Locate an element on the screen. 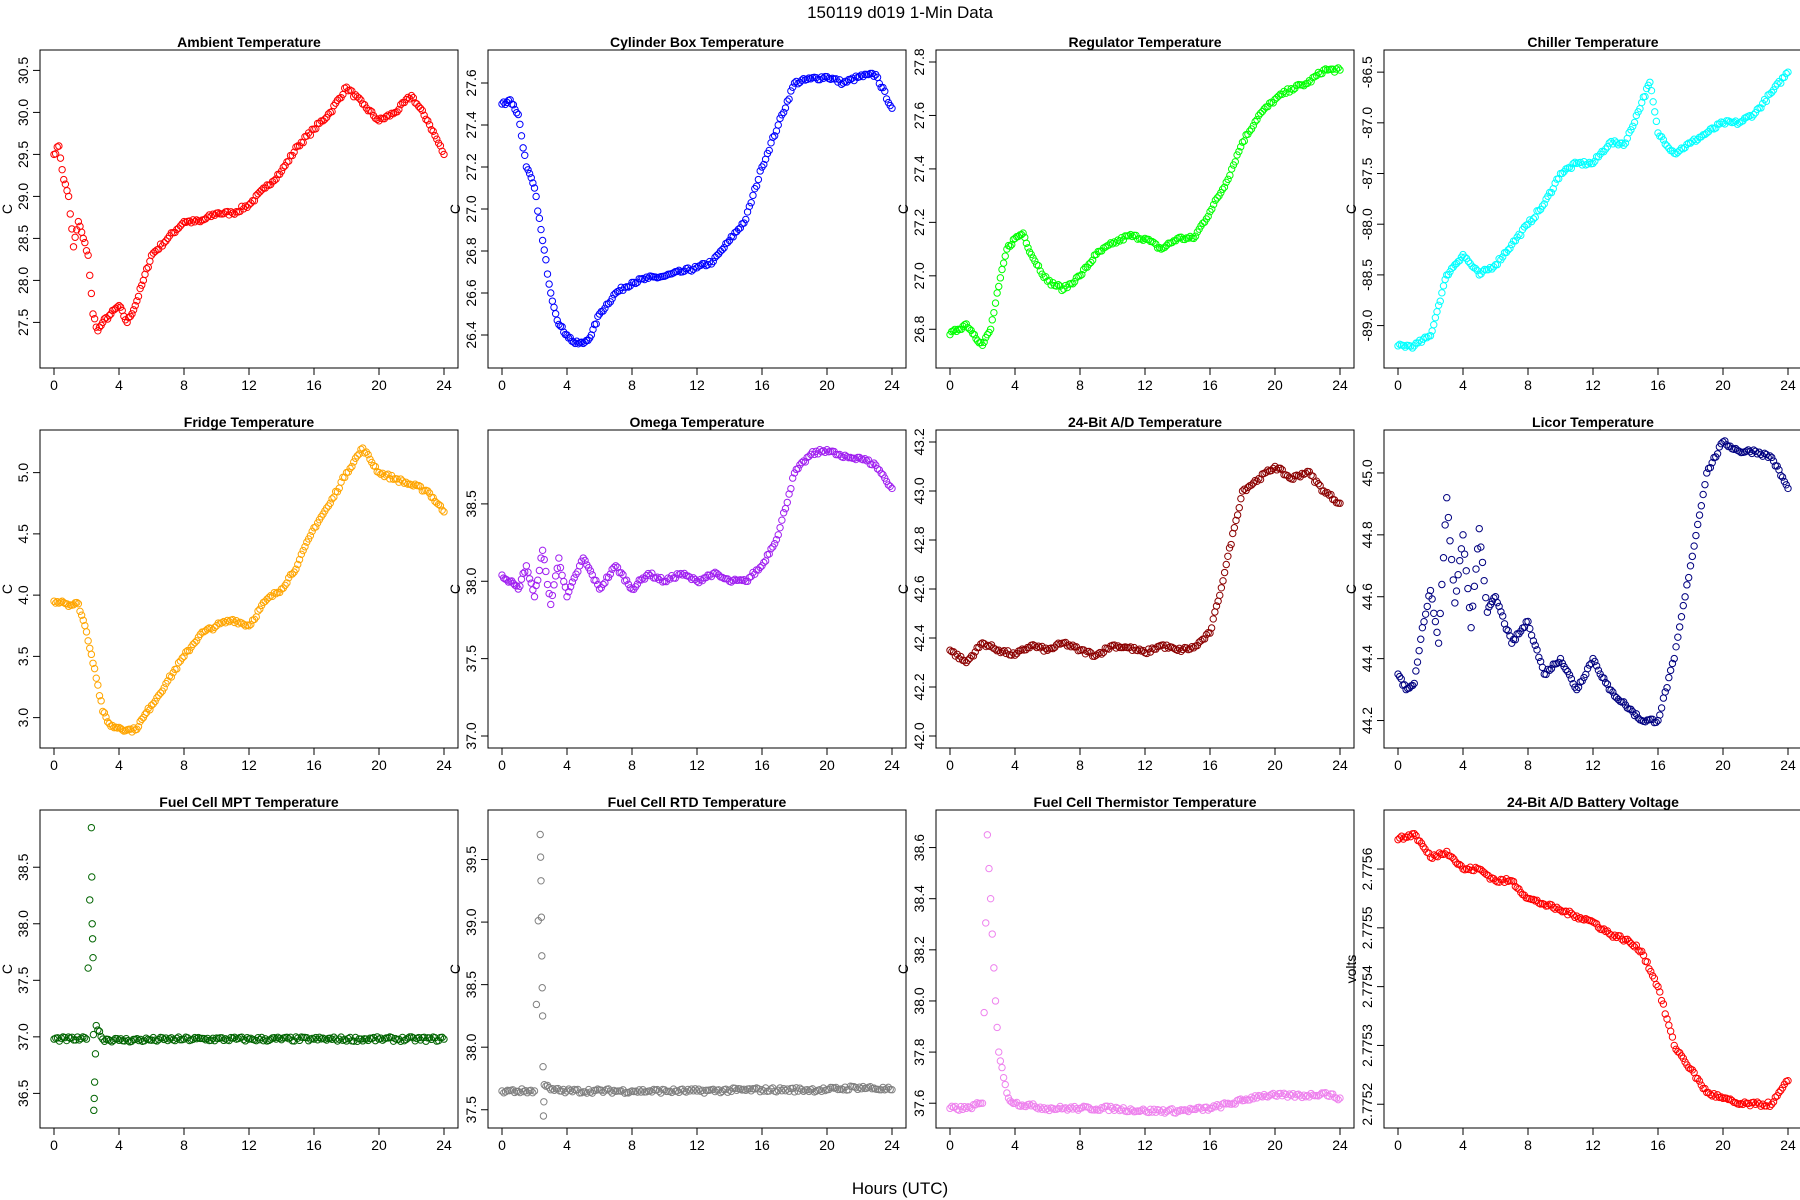 This screenshot has width=1800, height=1200. y-tick-label: 3.0 is located at coordinates (23, 718).